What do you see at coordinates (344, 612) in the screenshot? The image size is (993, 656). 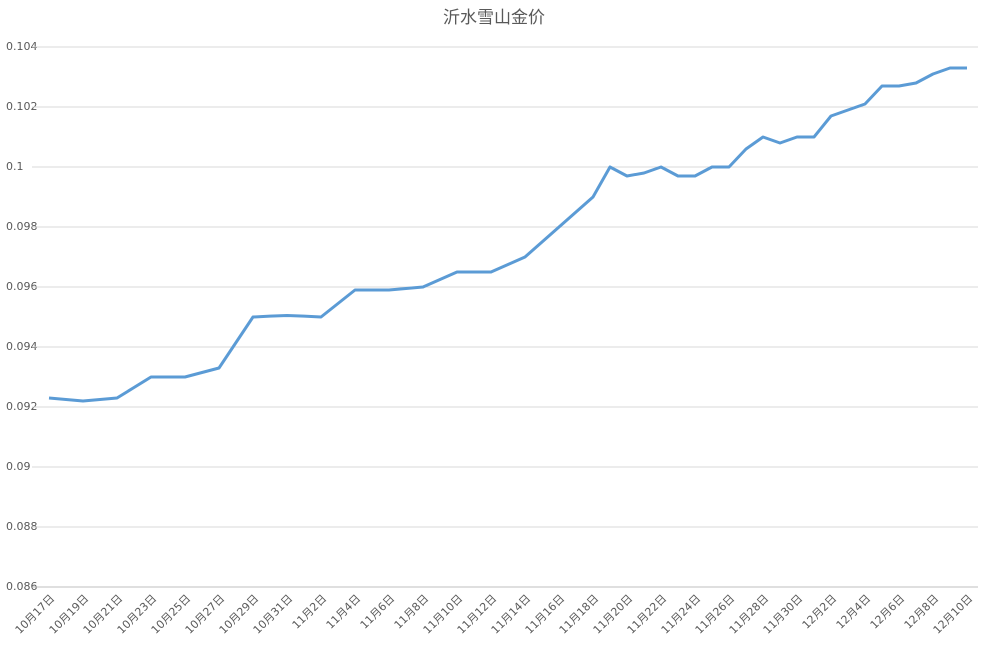 I see `x-tick-label: 11月4日` at bounding box center [344, 612].